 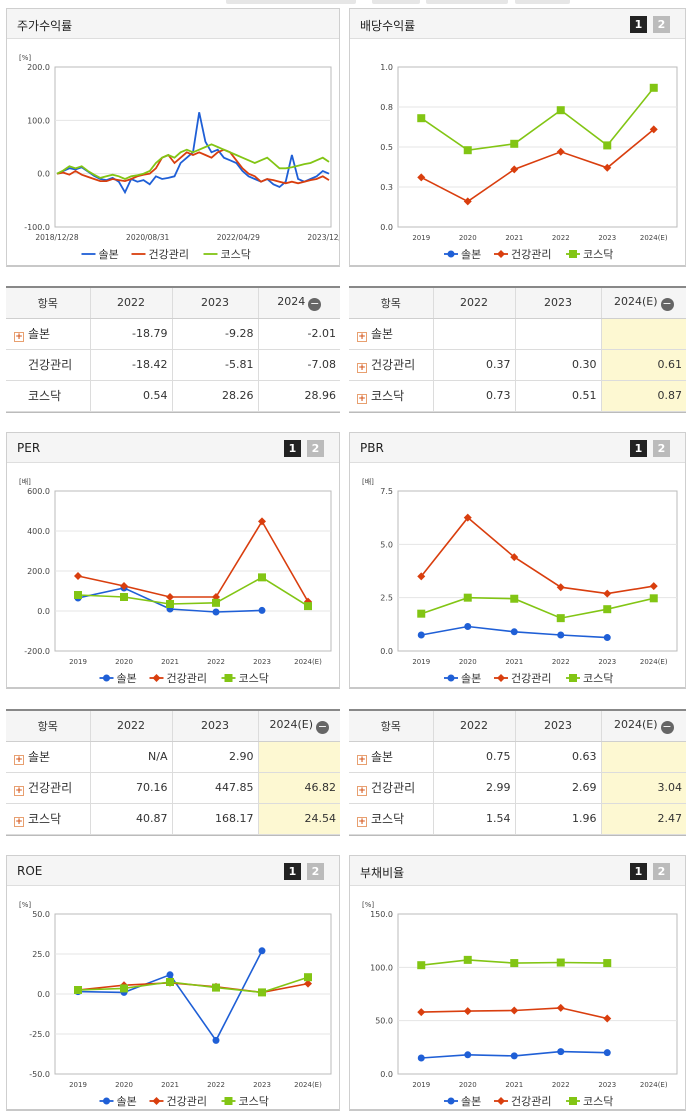 What do you see at coordinates (48, 303) in the screenshot?
I see `column-header-item: 항목` at bounding box center [48, 303].